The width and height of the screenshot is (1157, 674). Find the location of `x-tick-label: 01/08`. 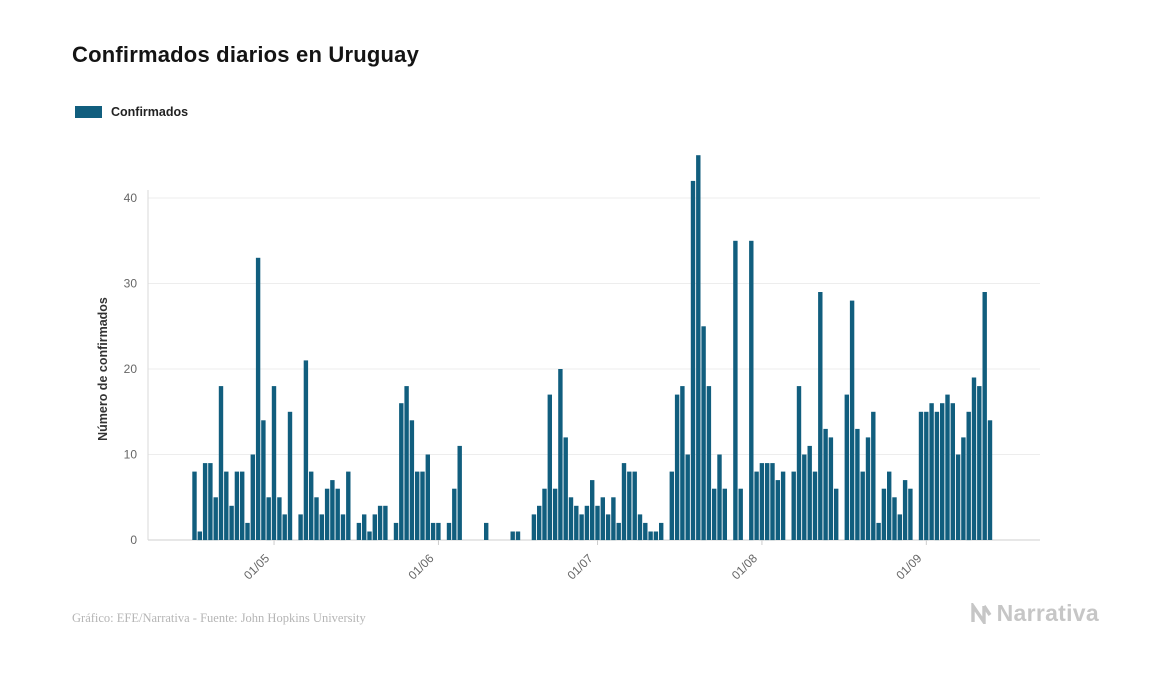

x-tick-label: 01/08 is located at coordinates (744, 566).